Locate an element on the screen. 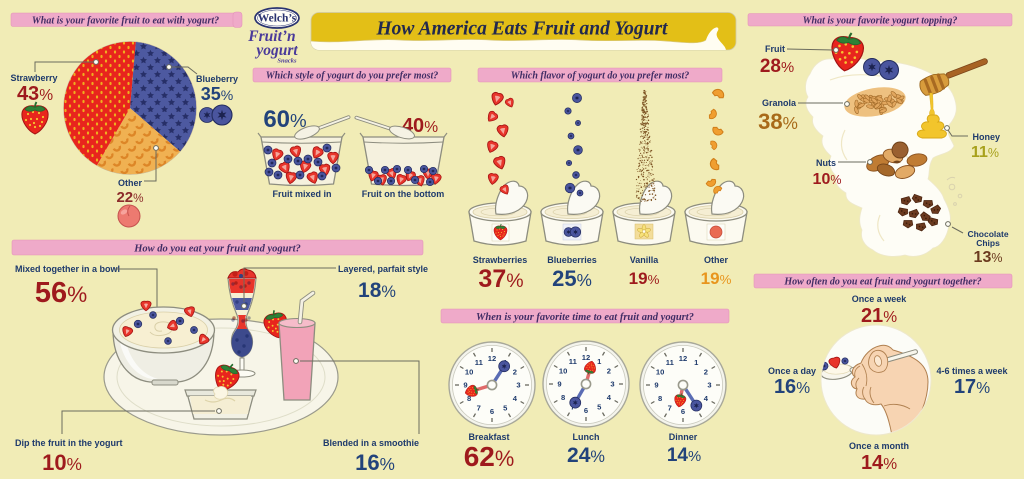 Image resolution: width=1024 pixels, height=479 pixels. svg-text: 56% is located at coordinates (61, 293).